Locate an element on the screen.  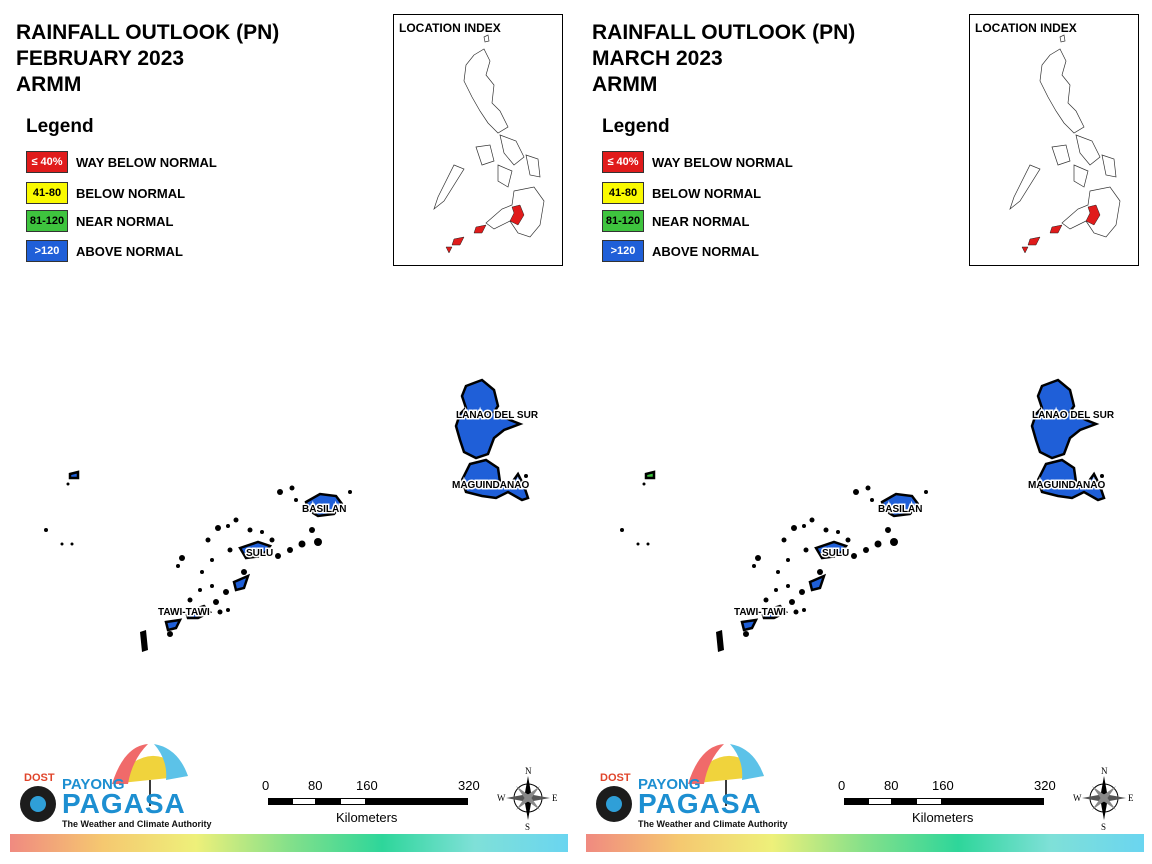
near-normal-islet is located at coordinates (650, 475).